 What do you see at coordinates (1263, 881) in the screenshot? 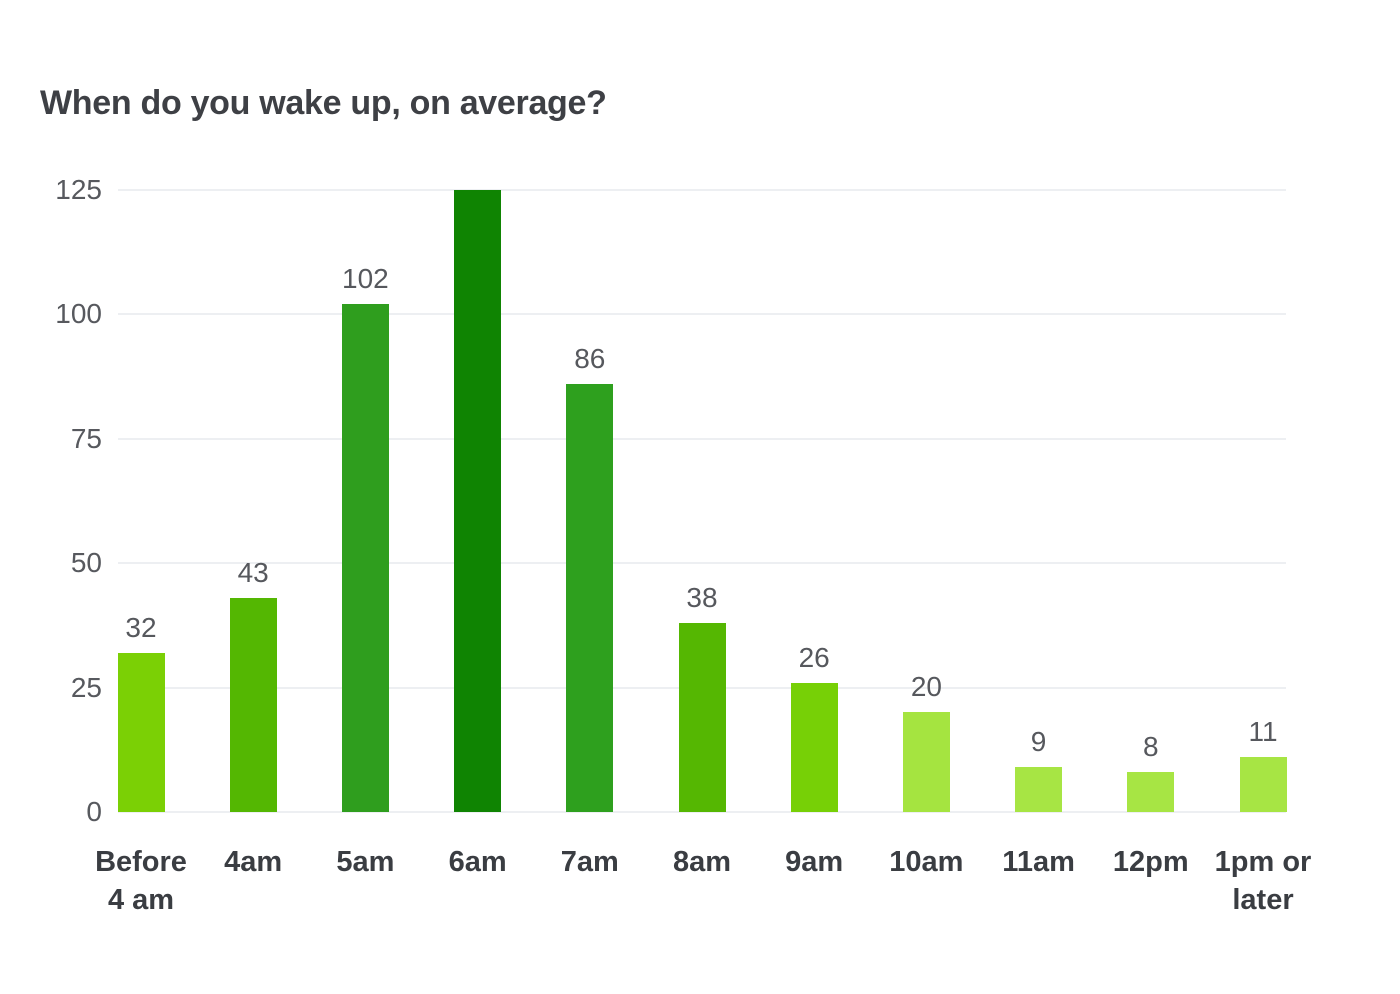
I see `x-tick-label-1pm-or-later: 1pm or later` at bounding box center [1263, 881].